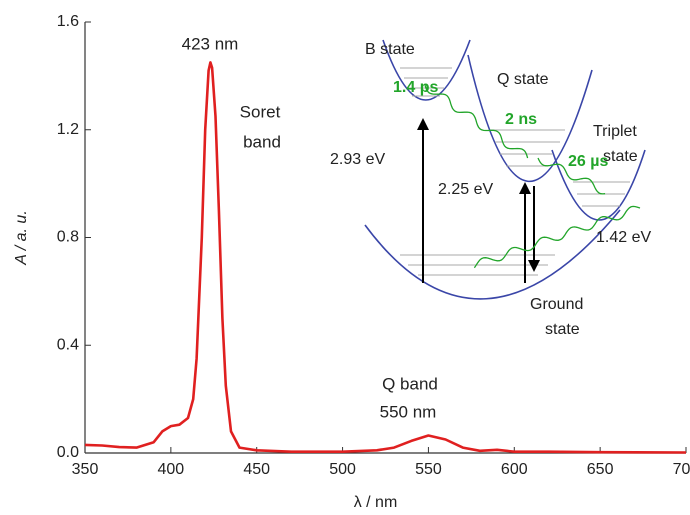 The width and height of the screenshot is (690, 515). What do you see at coordinates (21, 238) in the screenshot?
I see `y-axis-label: A / a. u.` at bounding box center [21, 238].